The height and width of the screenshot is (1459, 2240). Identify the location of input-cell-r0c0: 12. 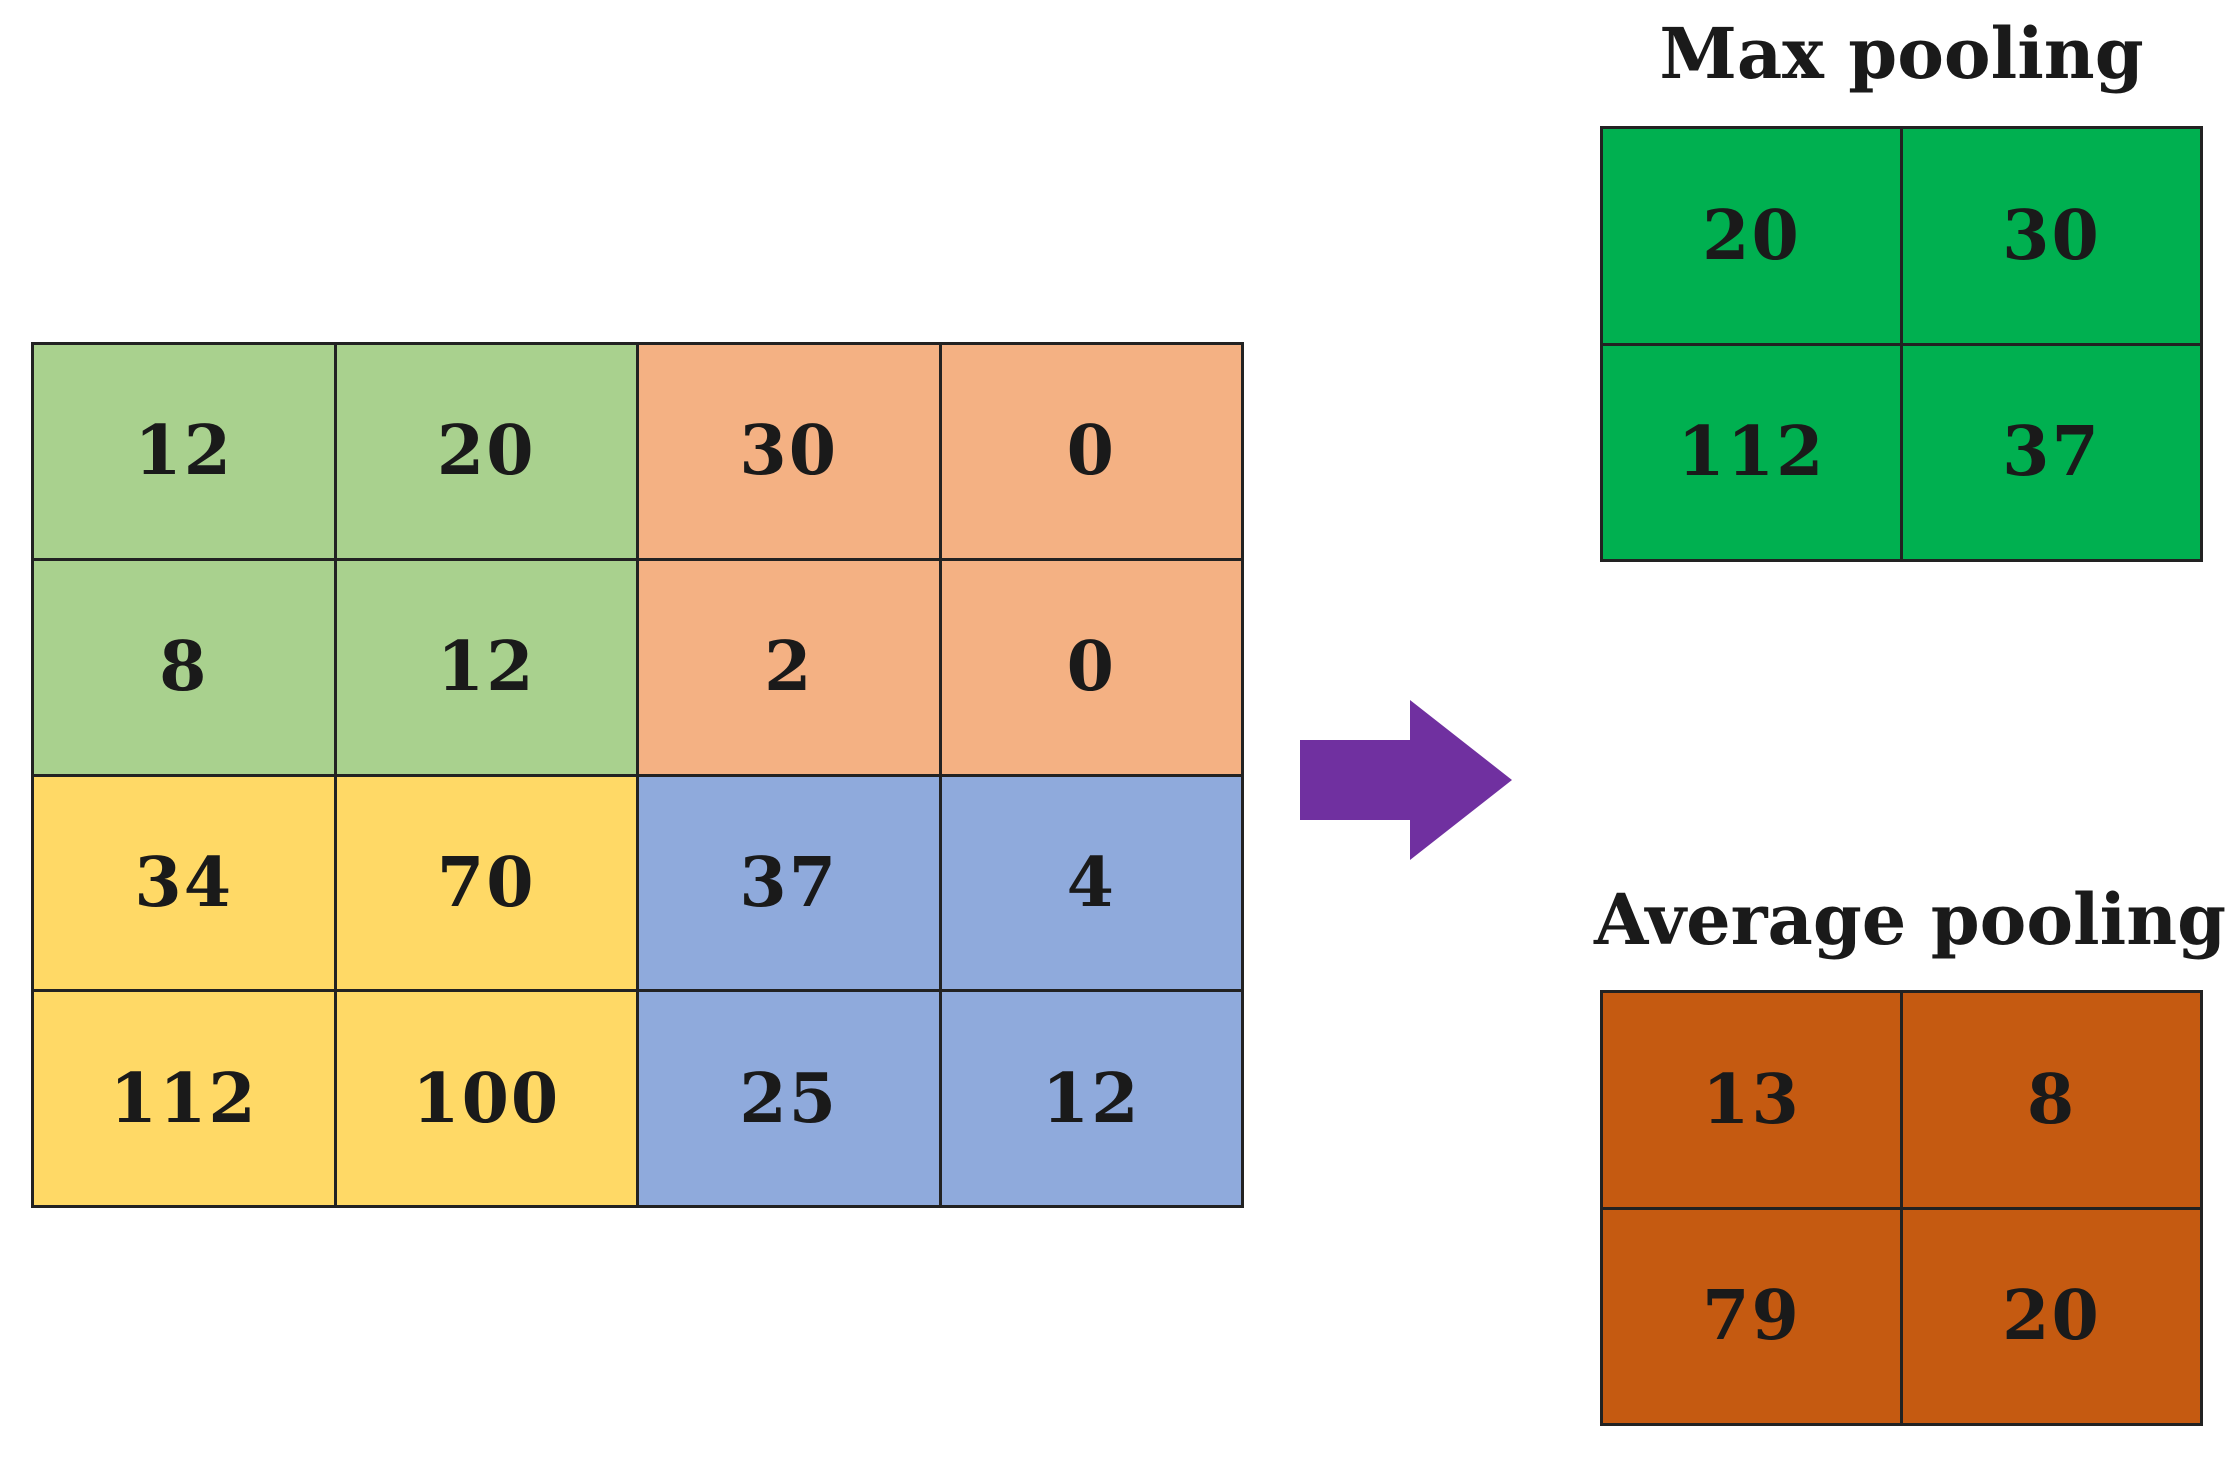
(185, 453).